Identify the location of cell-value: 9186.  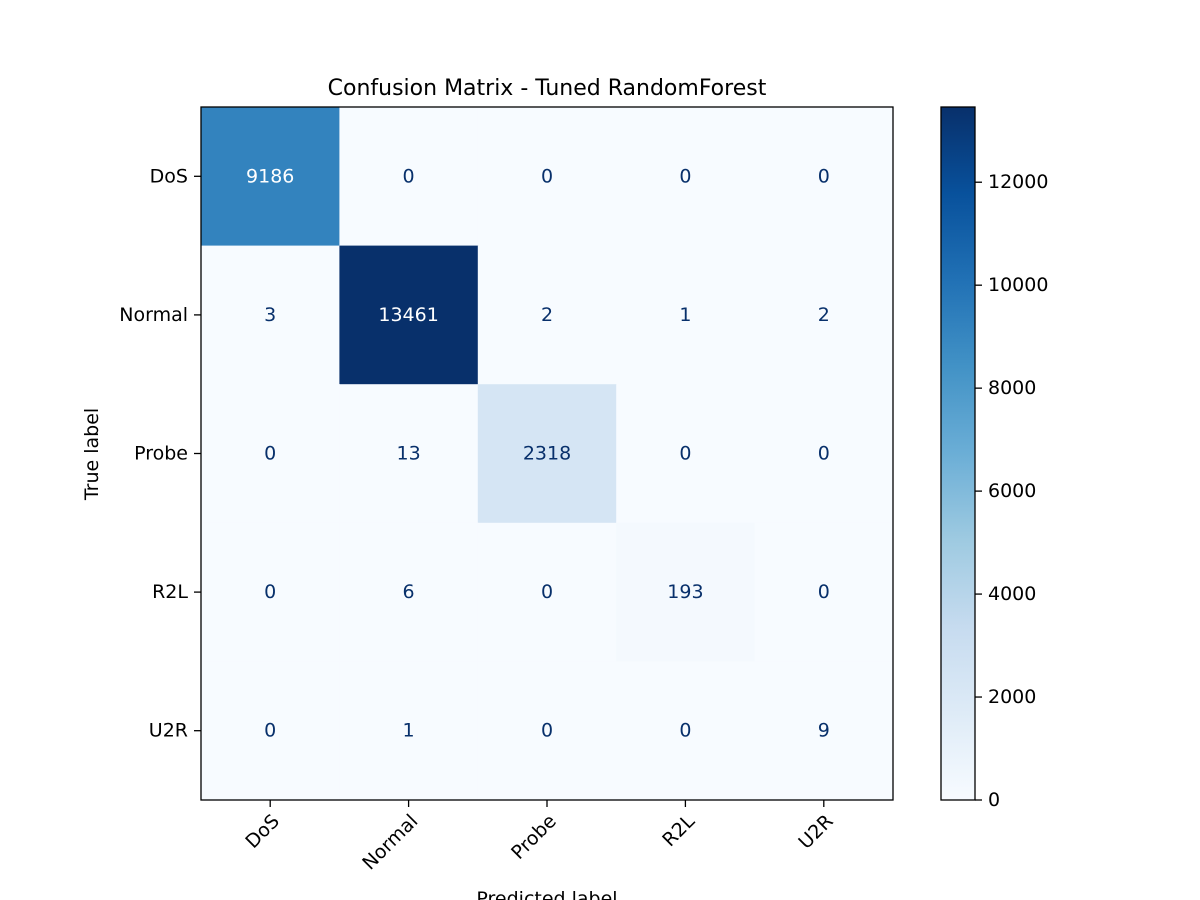
(270, 176).